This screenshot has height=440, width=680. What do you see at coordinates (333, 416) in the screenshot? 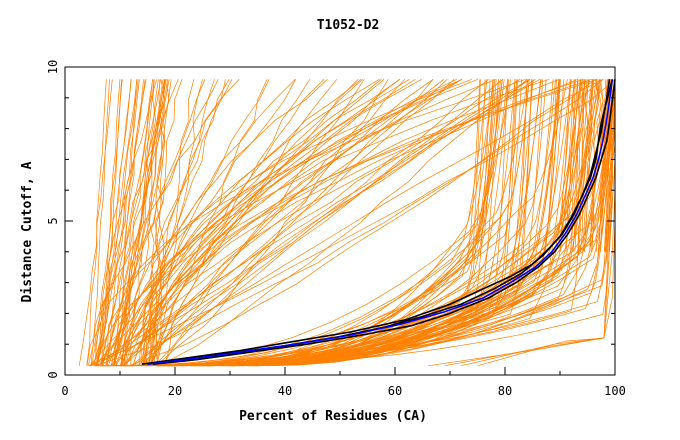
I see `x-axis-label: Percent of Residues (CA)` at bounding box center [333, 416].